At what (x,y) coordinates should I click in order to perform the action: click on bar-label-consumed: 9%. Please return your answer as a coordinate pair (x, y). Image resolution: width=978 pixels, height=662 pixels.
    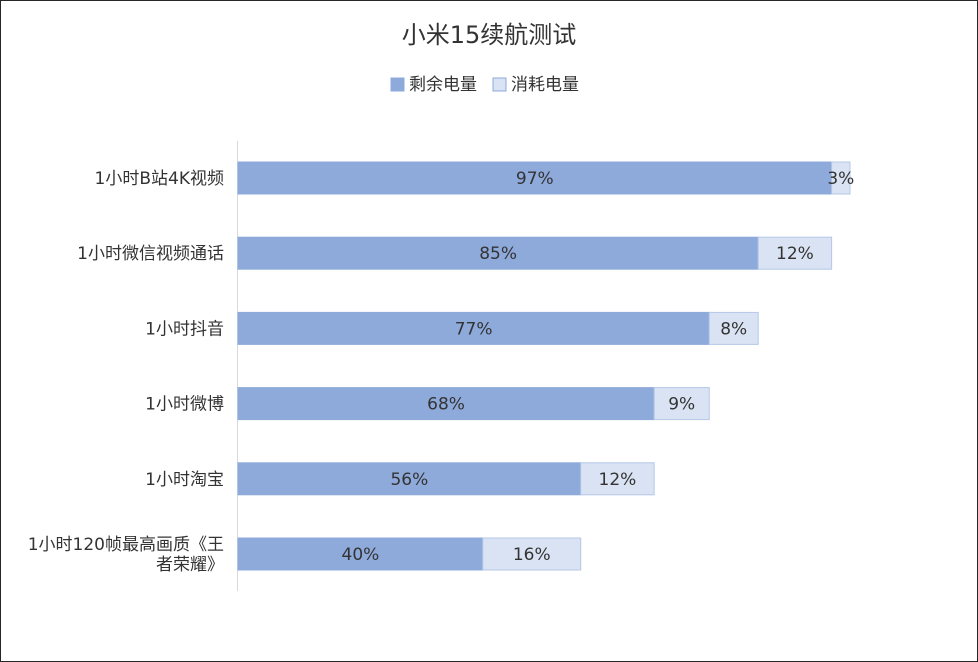
    Looking at the image, I should click on (681, 405).